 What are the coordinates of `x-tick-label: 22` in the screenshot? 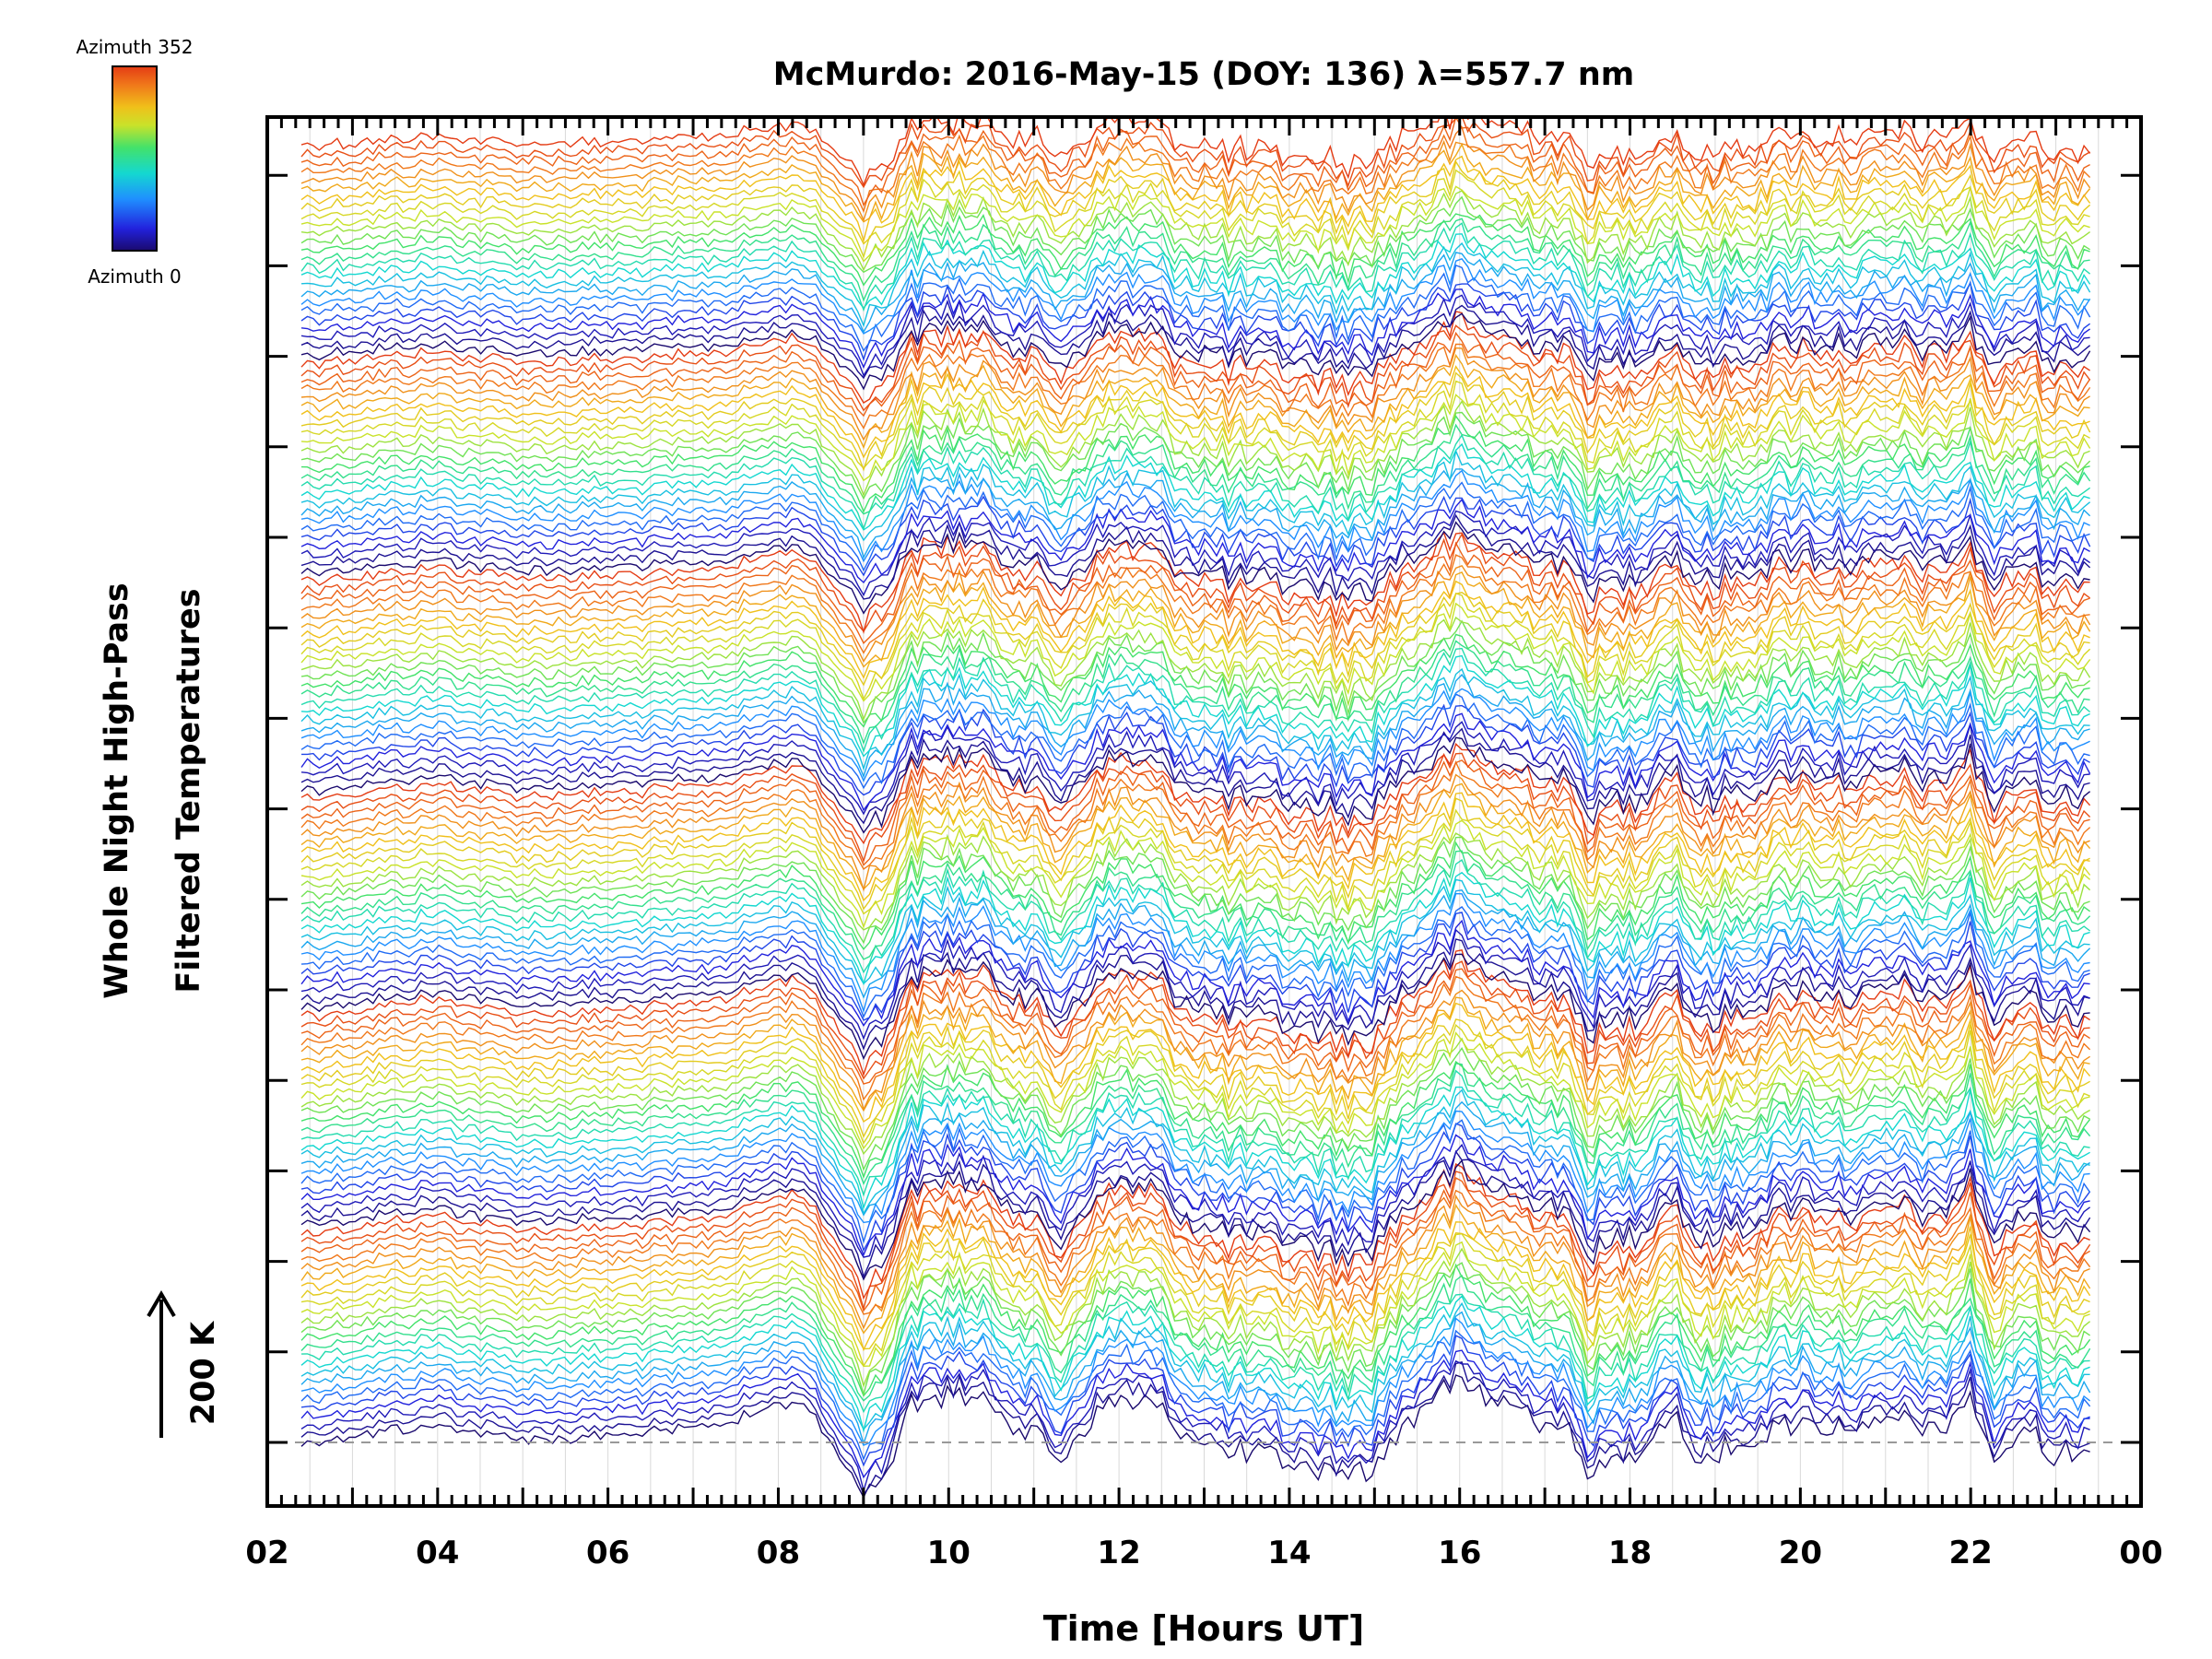 It's located at (1971, 1553).